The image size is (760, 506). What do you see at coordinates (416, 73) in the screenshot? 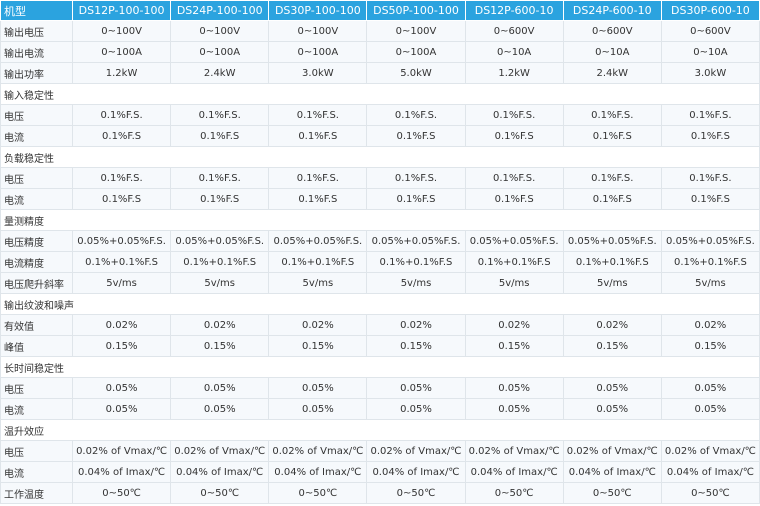
I see `spec-value: 5.0kW` at bounding box center [416, 73].